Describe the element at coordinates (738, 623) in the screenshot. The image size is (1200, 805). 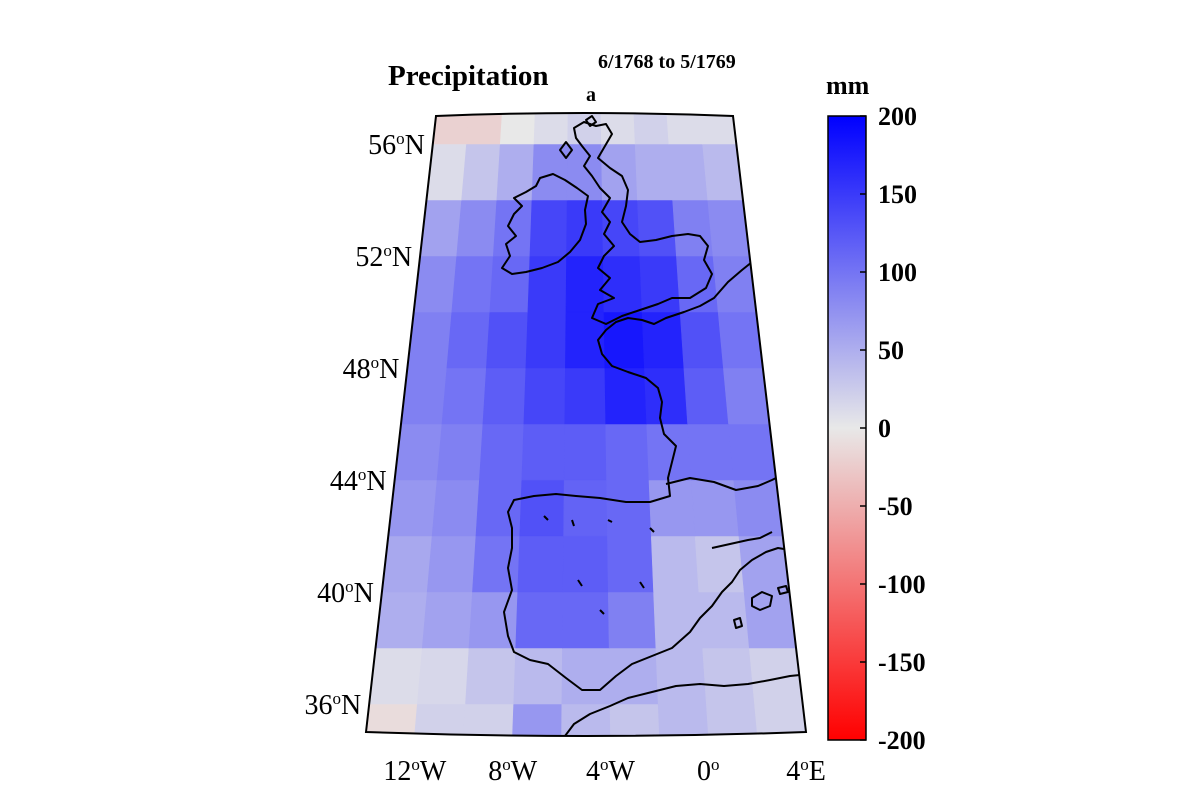
I see `coast-ibiza` at that location.